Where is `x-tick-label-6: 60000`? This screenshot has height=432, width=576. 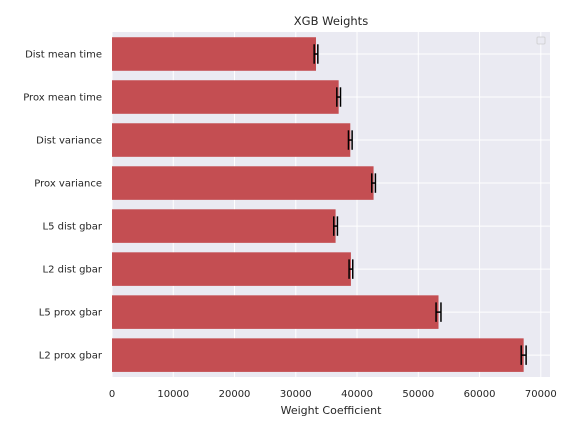
x-tick-label-6: 60000 is located at coordinates (480, 394).